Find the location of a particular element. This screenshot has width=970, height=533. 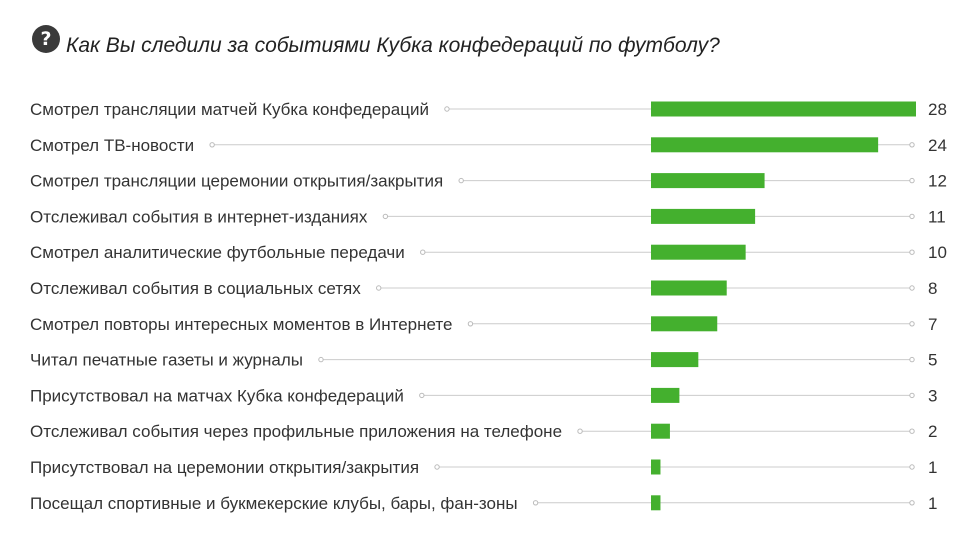

value-label: 7 is located at coordinates (932, 324).